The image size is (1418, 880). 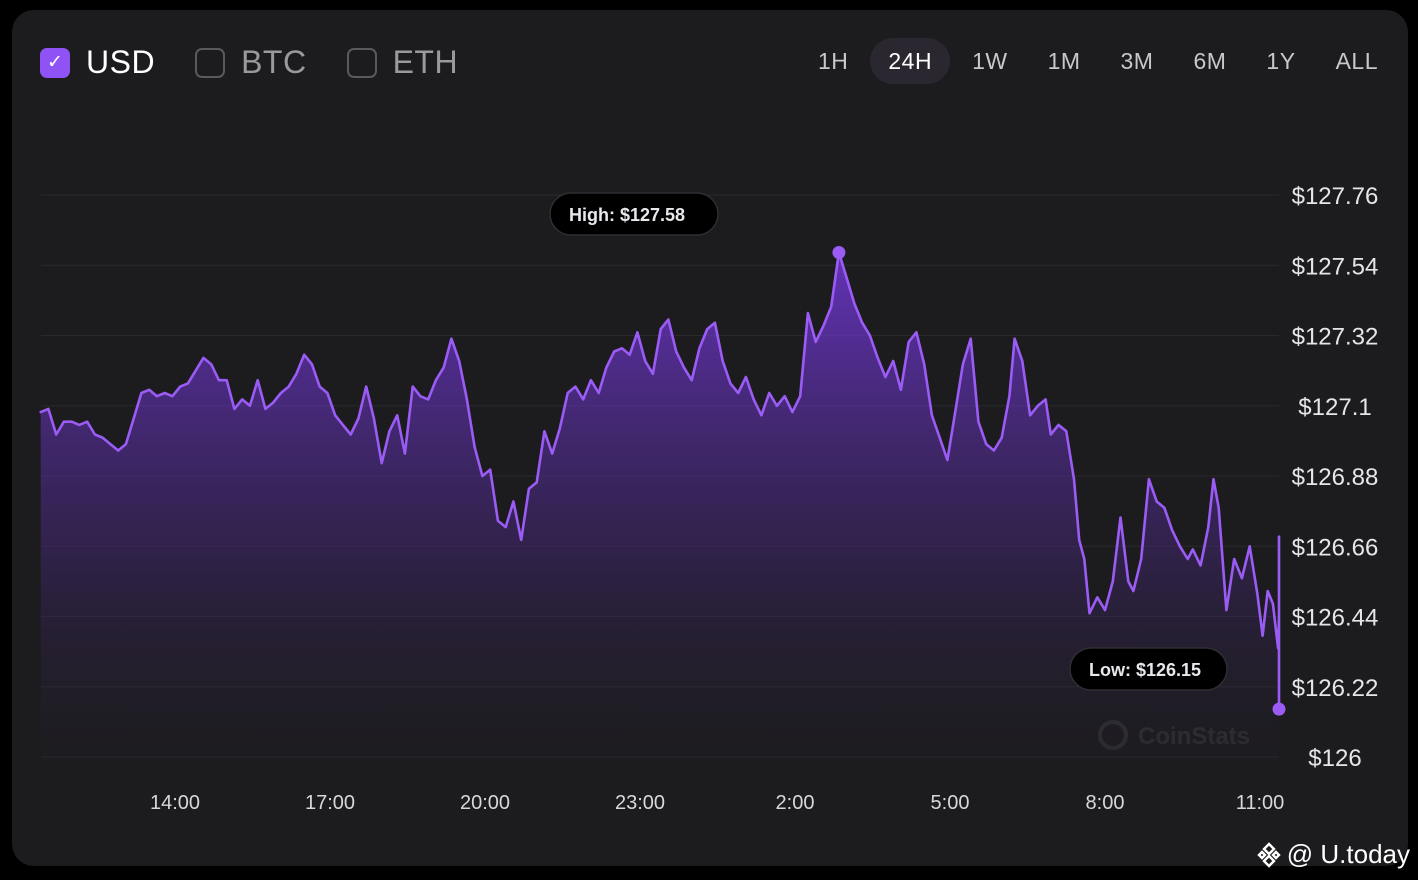 I want to click on y-tick-label: $127.54, so click(x=1335, y=266).